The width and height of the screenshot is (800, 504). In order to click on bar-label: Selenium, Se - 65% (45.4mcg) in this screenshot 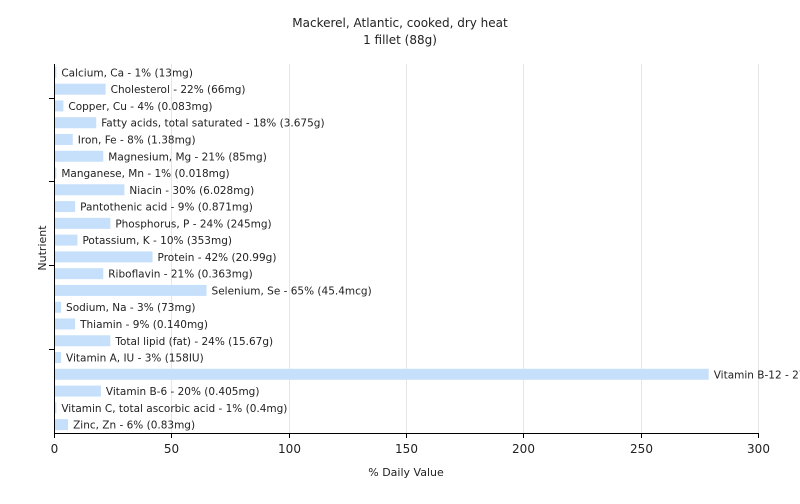, I will do `click(292, 291)`.